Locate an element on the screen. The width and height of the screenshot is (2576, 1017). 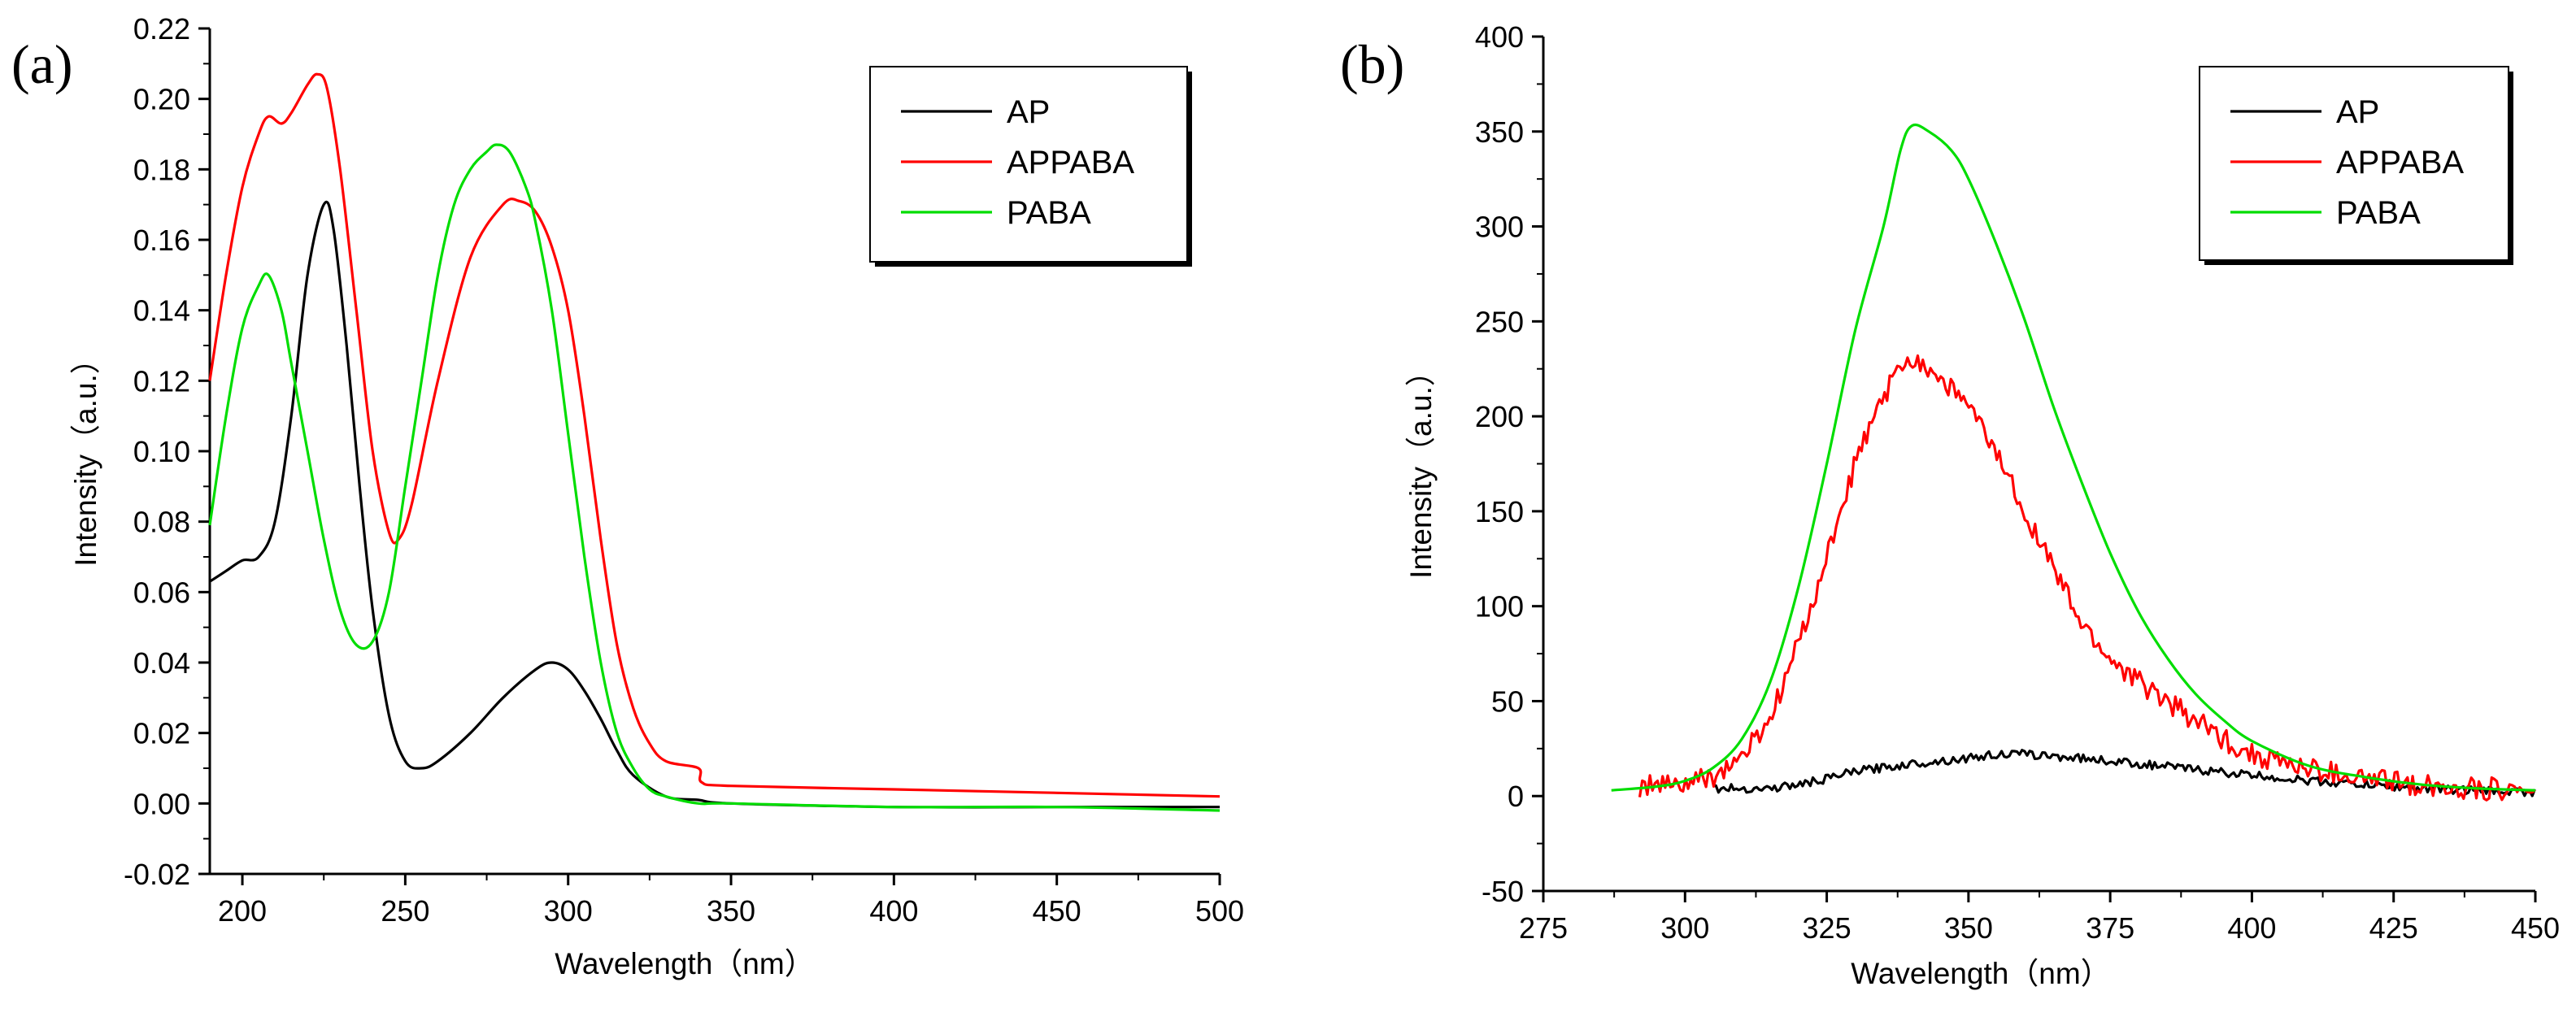
x-tick-label: 325 is located at coordinates (1827, 928).